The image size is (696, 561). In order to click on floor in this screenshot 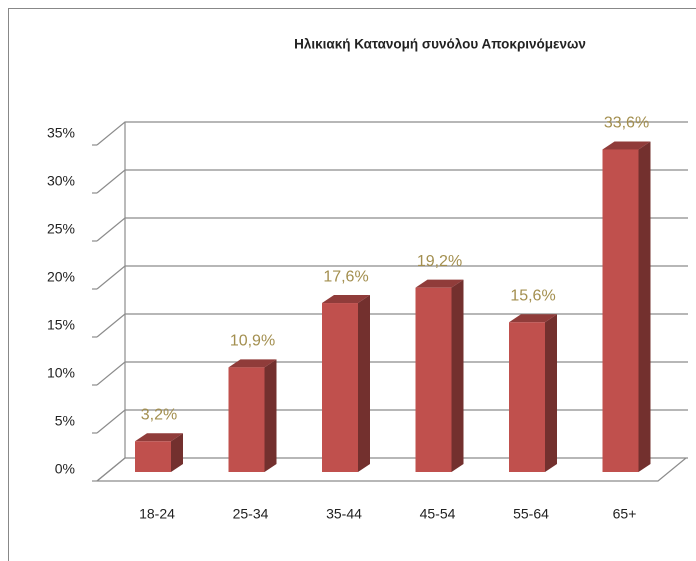, I will do `click(392, 469)`.